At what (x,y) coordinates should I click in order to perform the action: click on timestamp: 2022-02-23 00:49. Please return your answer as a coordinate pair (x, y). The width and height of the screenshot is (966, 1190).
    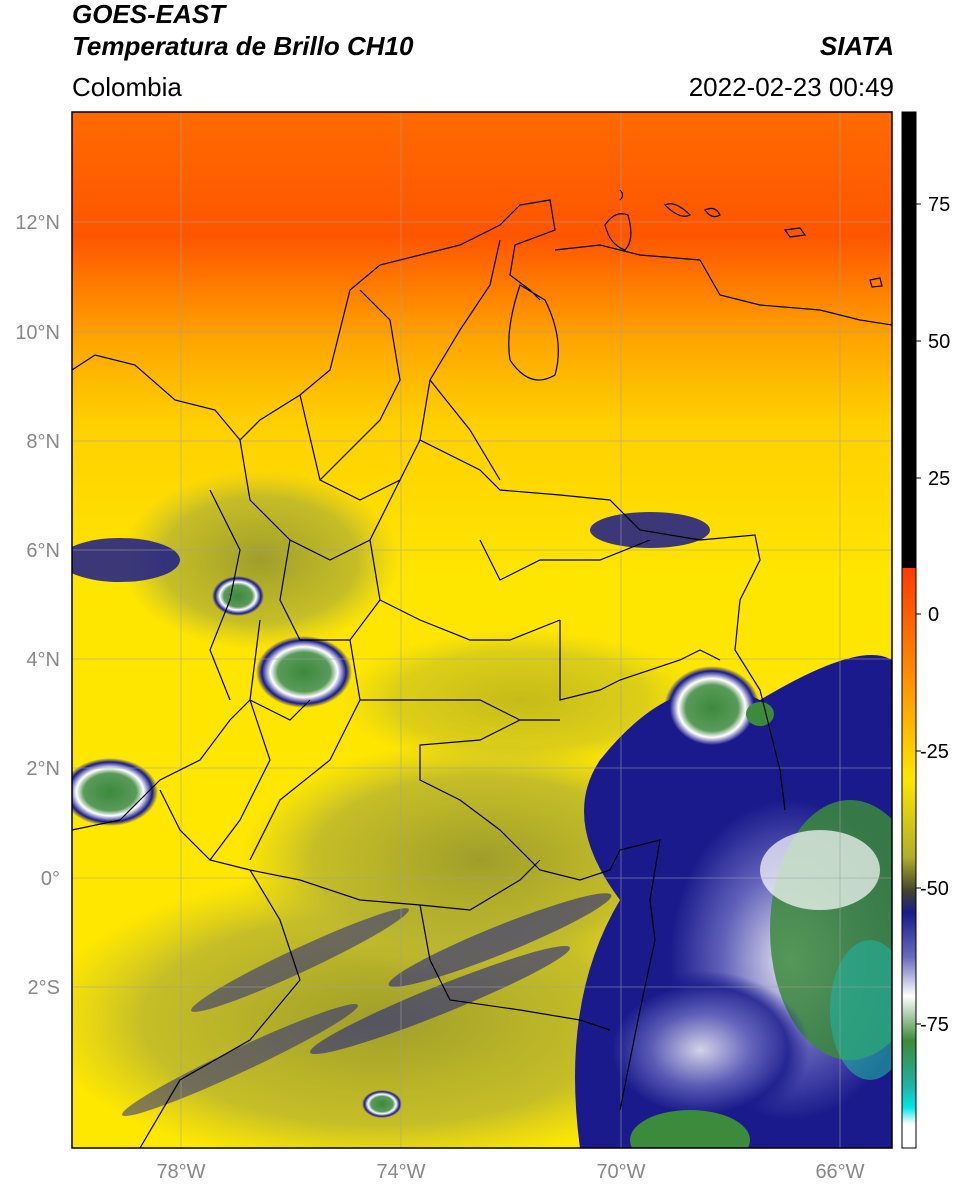
    Looking at the image, I should click on (791, 87).